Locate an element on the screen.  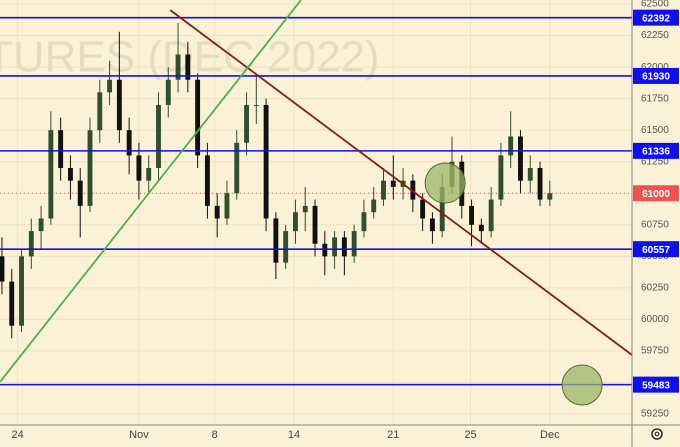
gear-ring is located at coordinates (657, 434).